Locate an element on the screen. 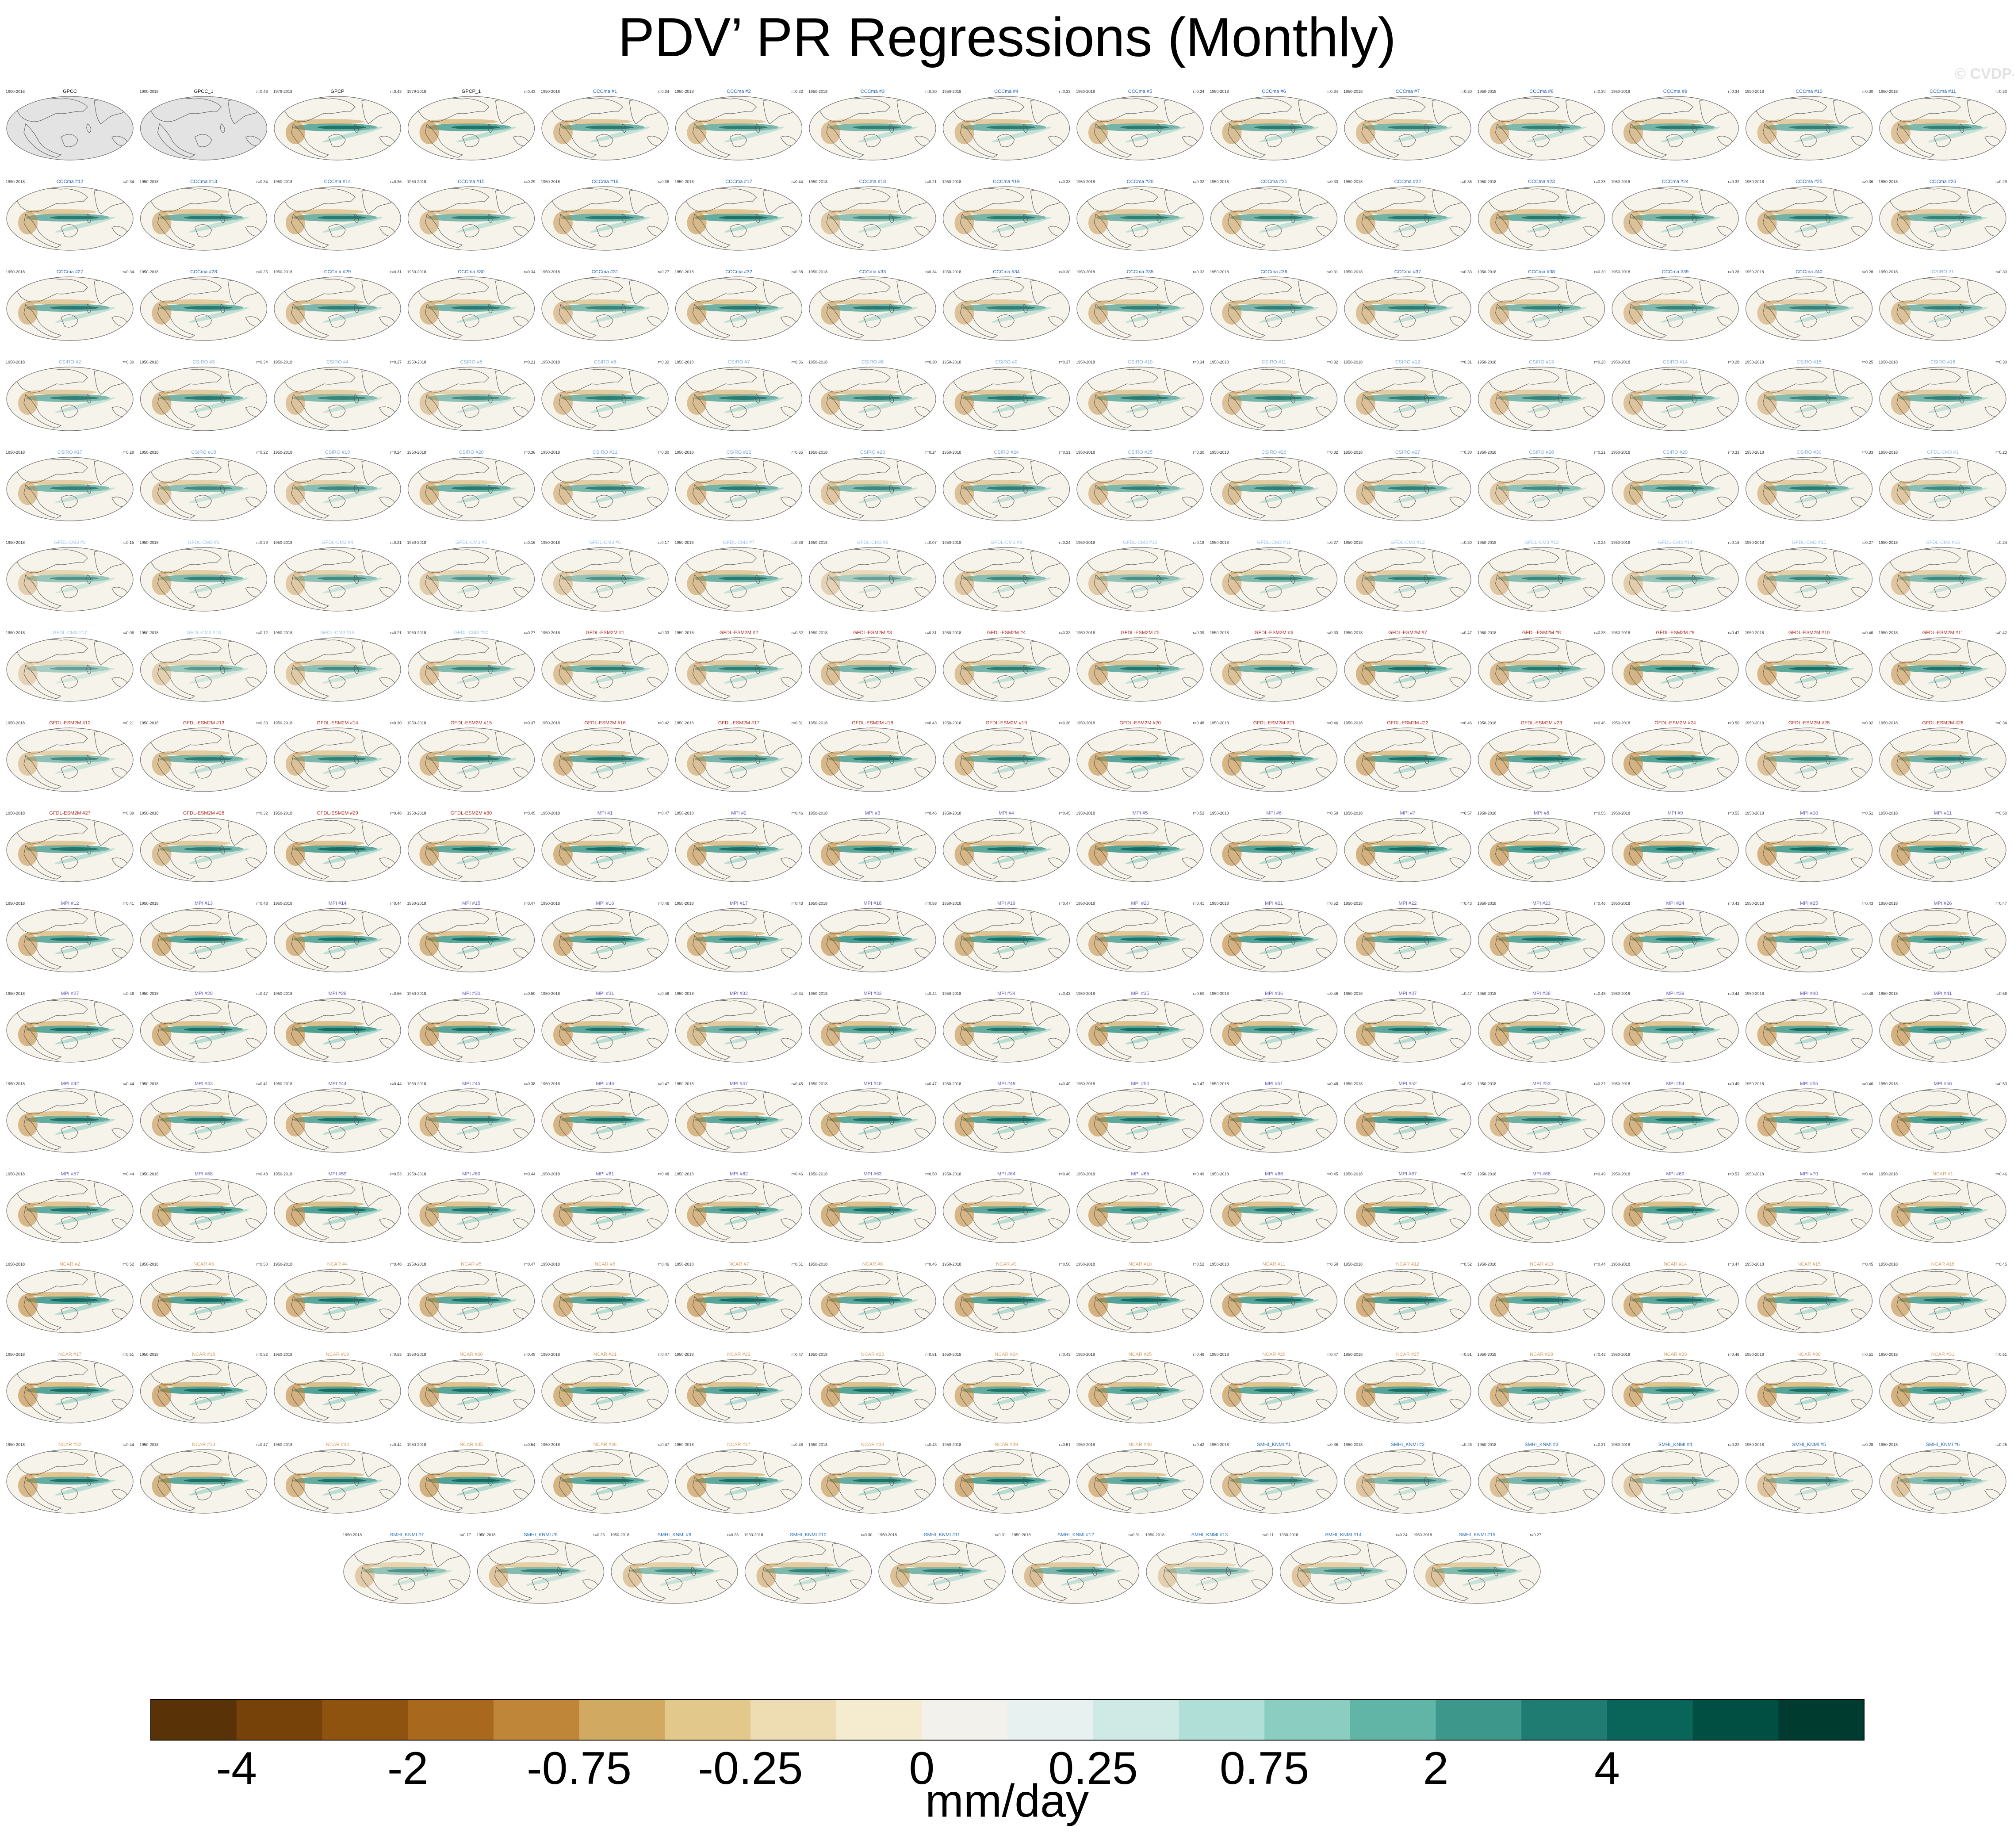 Image resolution: width=2014 pixels, height=1848 pixels. panel-pattern-correlation: r=0.25 is located at coordinates (2001, 1444).